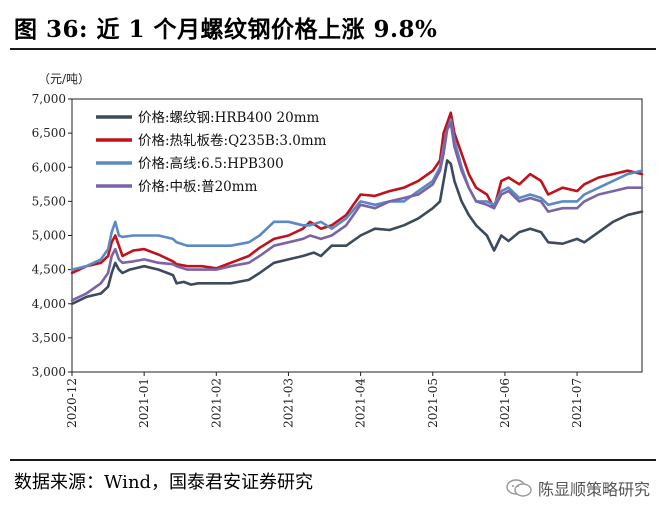 This screenshot has width=666, height=516. What do you see at coordinates (49, 372) in the screenshot?
I see `y-tick-label: 3,000` at bounding box center [49, 372].